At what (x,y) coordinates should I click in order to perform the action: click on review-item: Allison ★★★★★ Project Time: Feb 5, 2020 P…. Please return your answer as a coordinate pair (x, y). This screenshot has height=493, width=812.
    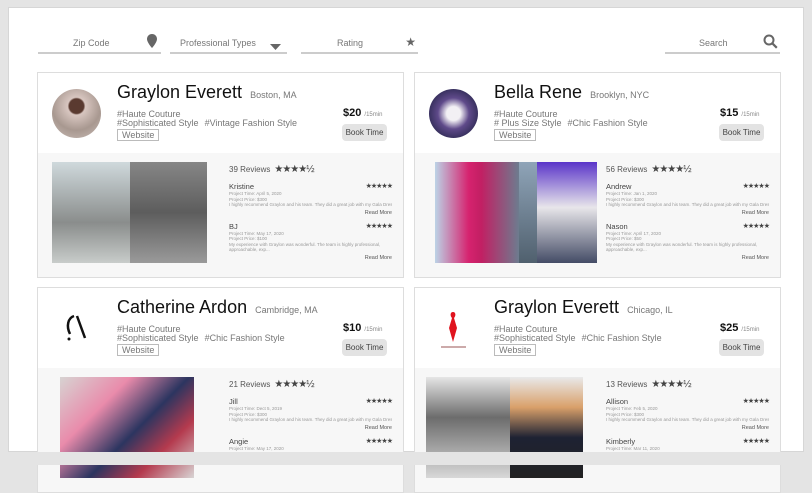
    Looking at the image, I should click on (688, 414).